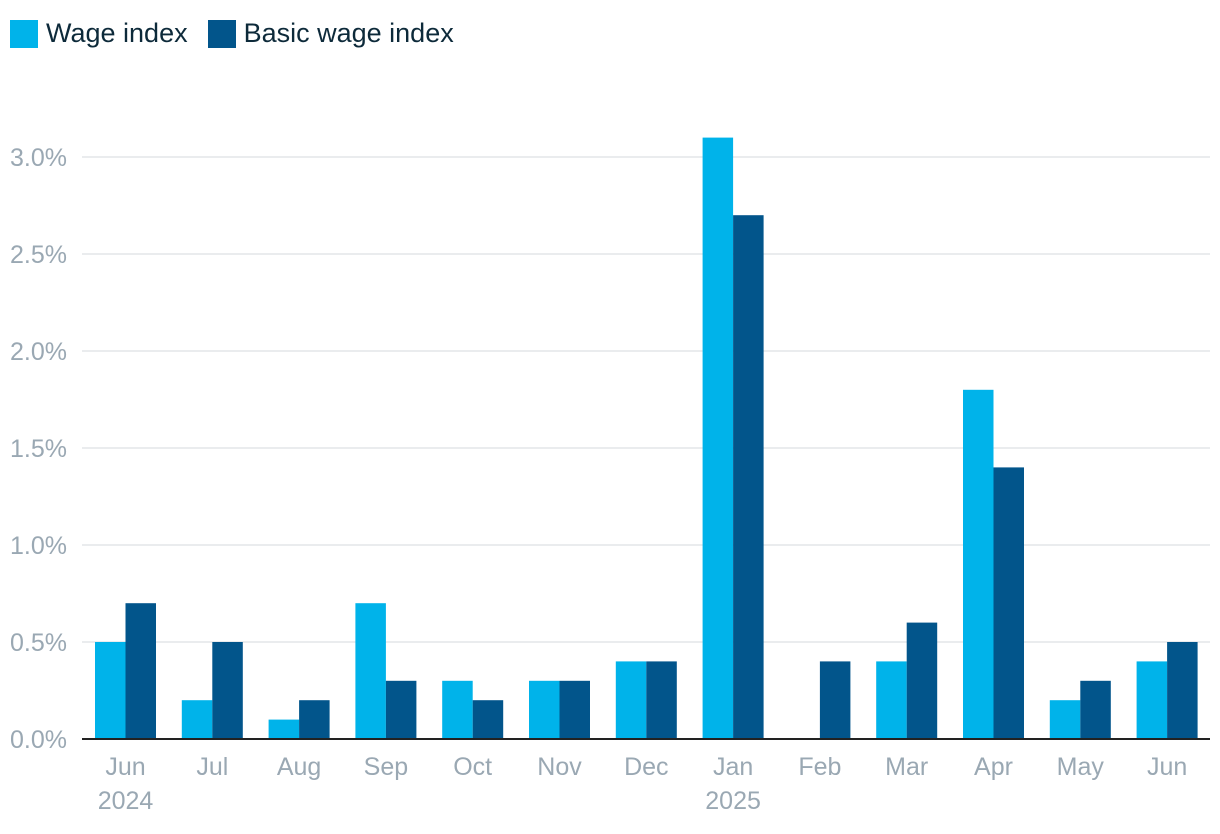 The width and height of the screenshot is (1220, 834). What do you see at coordinates (38, 546) in the screenshot?
I see `y-tick-label: 1.0%` at bounding box center [38, 546].